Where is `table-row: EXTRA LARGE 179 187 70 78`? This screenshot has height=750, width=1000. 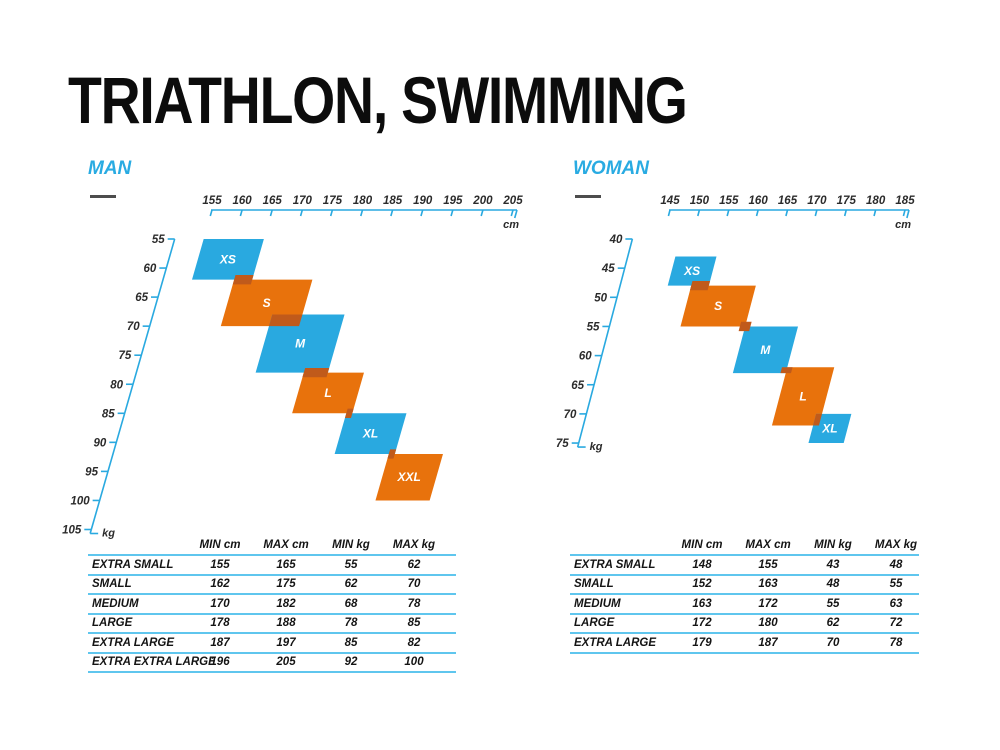 table-row: EXTRA LARGE 179 187 70 78 is located at coordinates (744, 642).